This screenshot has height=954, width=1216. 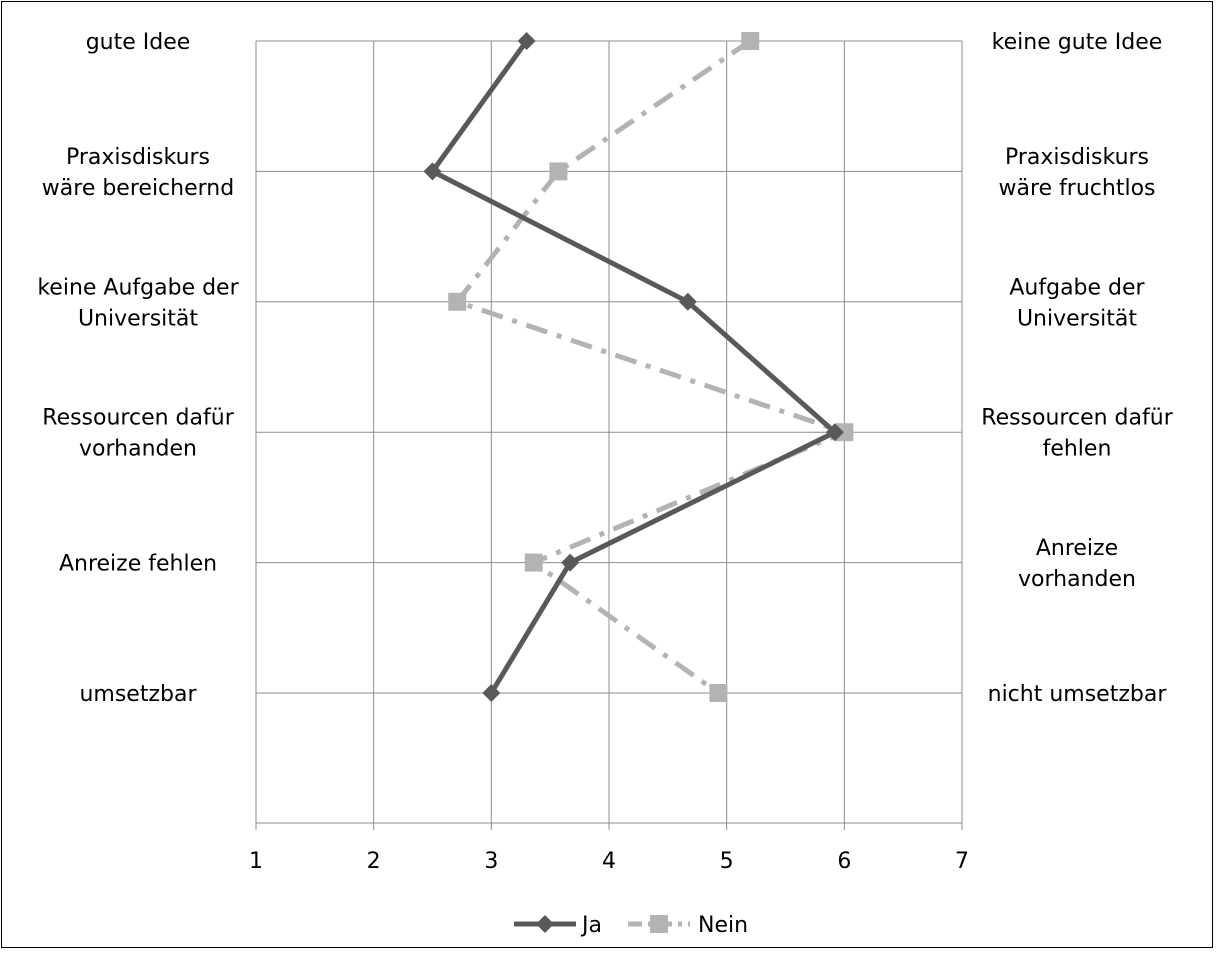 What do you see at coordinates (844, 861) in the screenshot?
I see `x-tick-label: 6` at bounding box center [844, 861].